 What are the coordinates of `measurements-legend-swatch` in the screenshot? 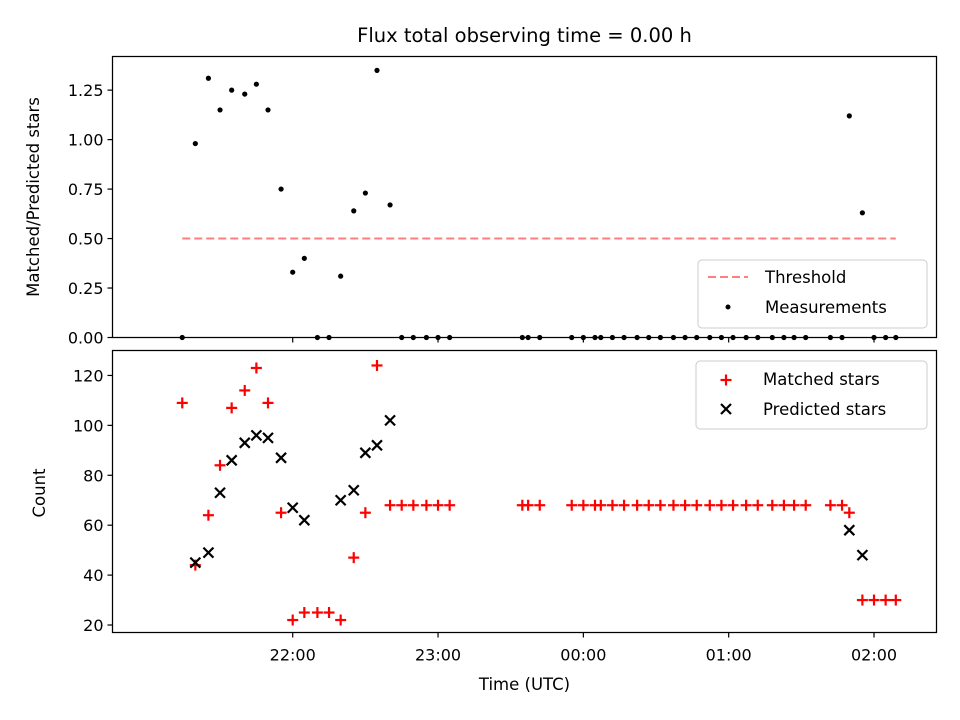 It's located at (728, 307).